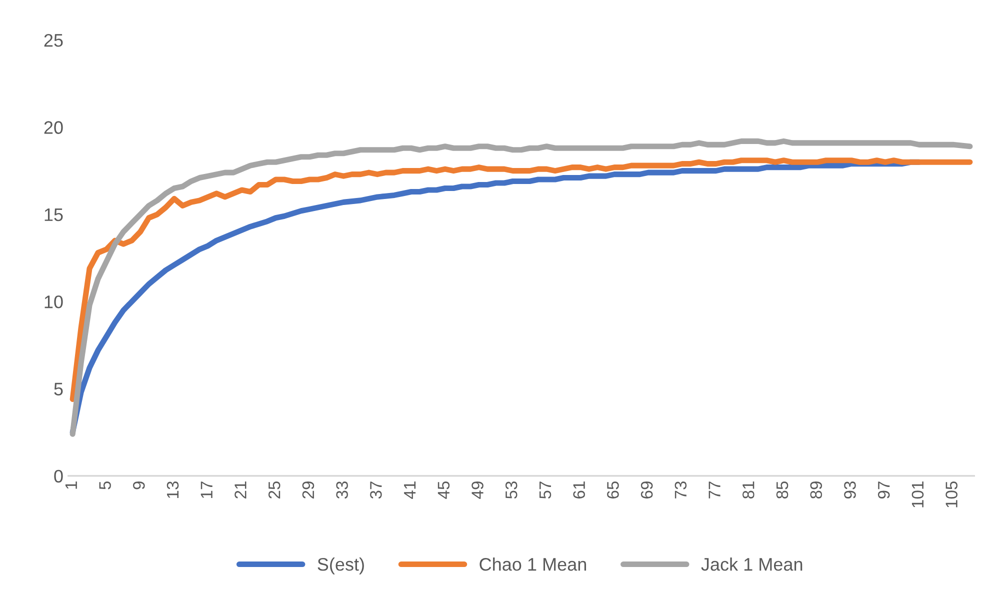 This screenshot has height=607, width=991. Describe the element at coordinates (172, 489) in the screenshot. I see `x-tick-label: 13` at that location.